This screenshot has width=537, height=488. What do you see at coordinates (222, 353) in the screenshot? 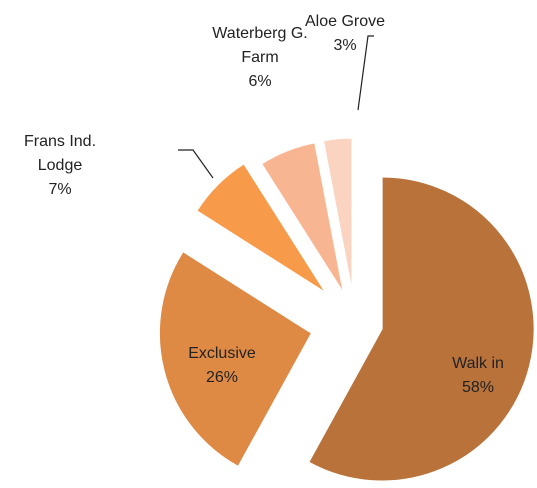
I see `slice-label: Exclusive` at bounding box center [222, 353].